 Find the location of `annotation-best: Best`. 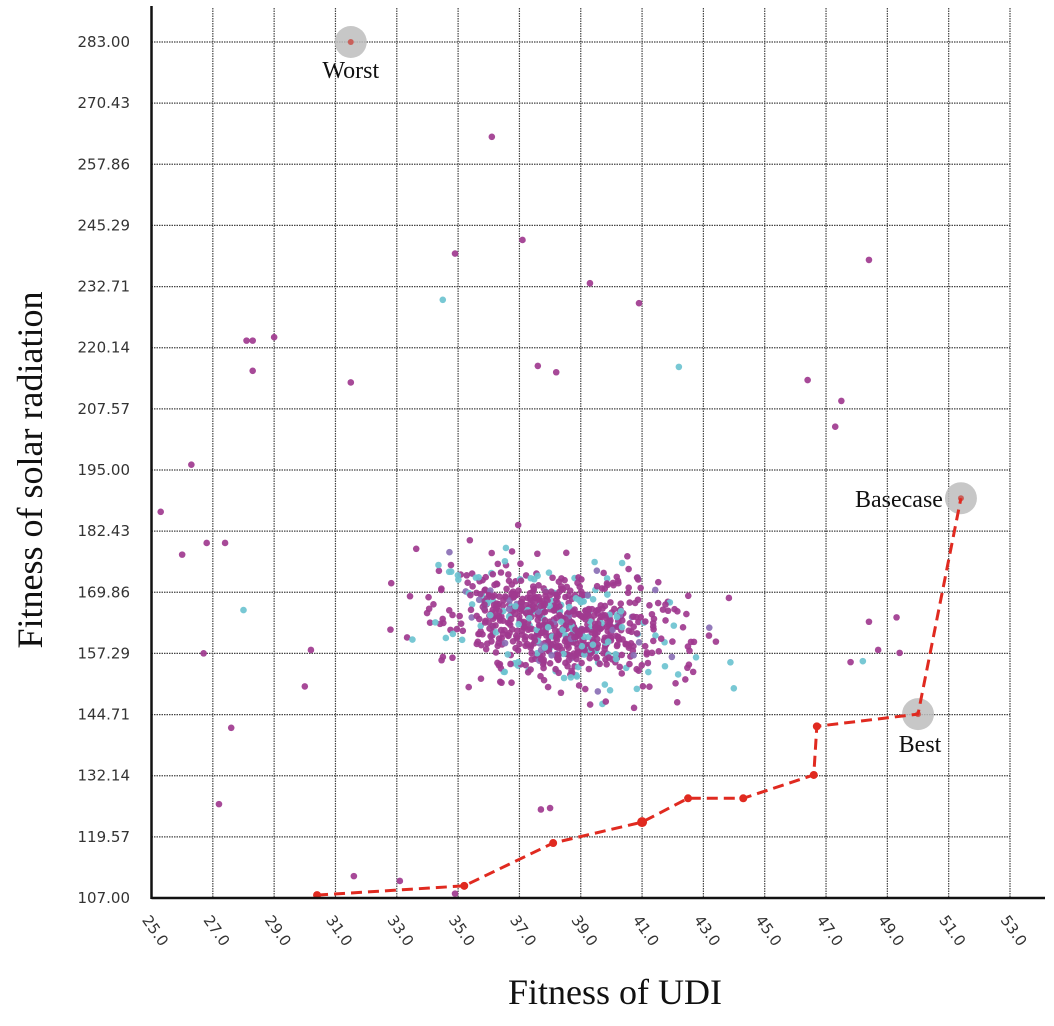

annotation-best: Best is located at coordinates (920, 745).